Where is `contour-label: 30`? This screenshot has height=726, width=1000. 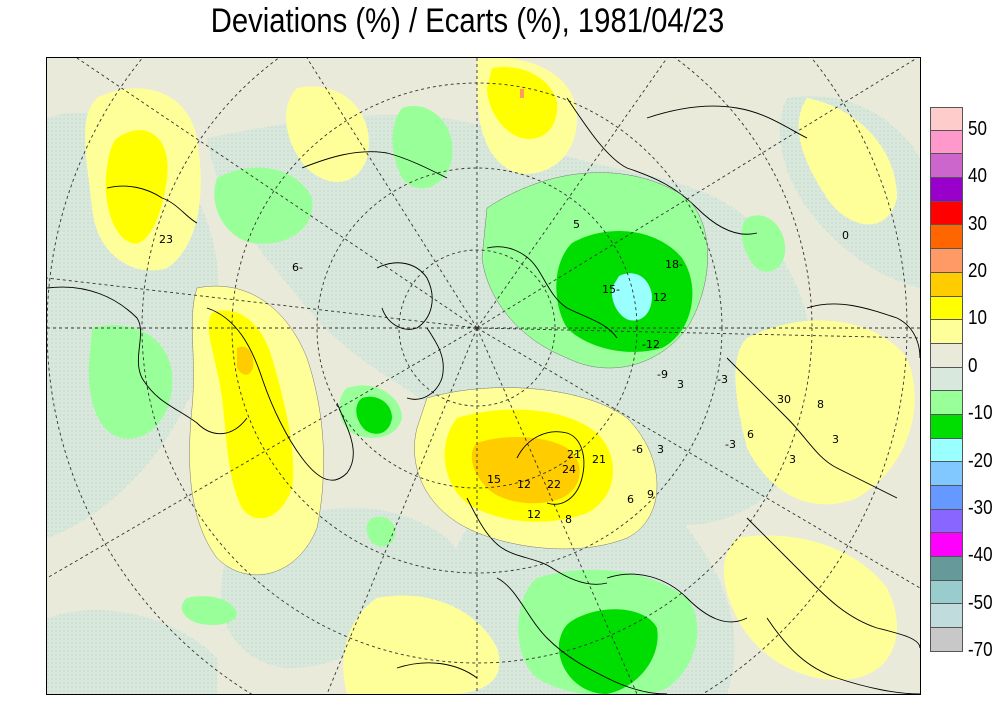
contour-label: 30 is located at coordinates (784, 399).